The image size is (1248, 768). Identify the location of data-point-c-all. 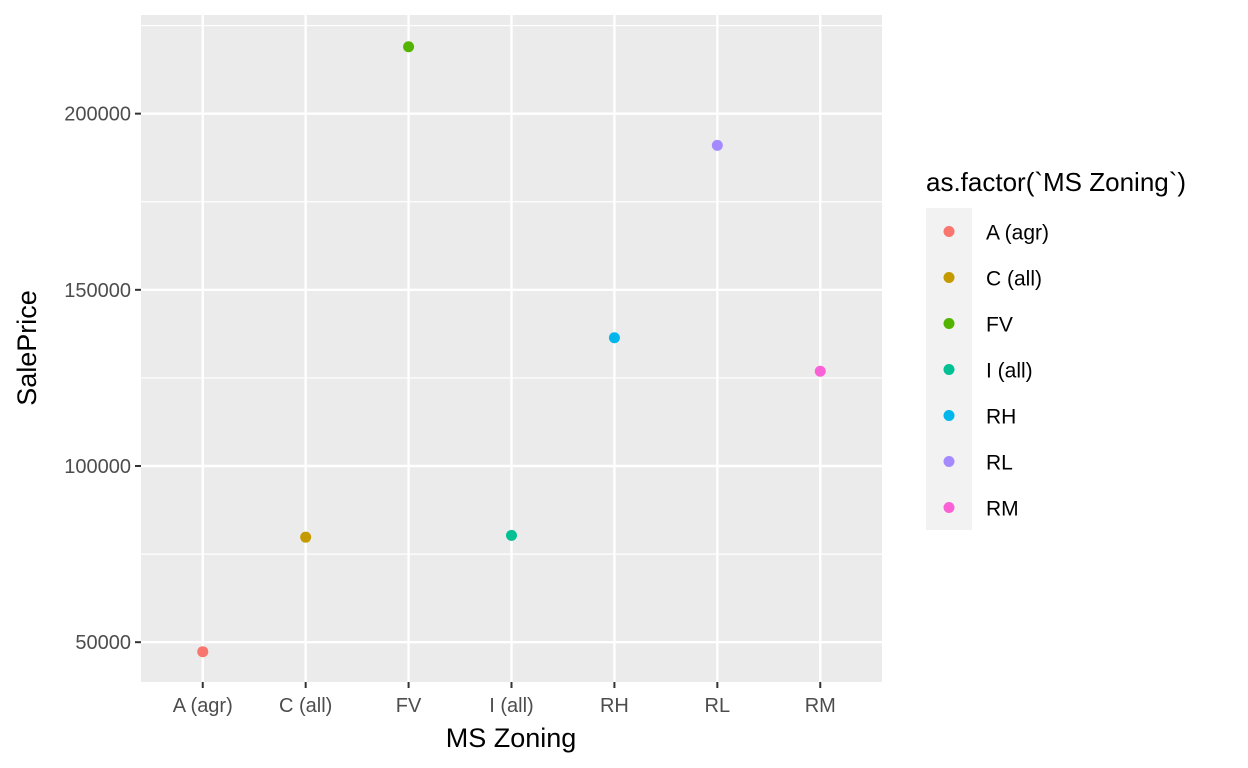
(306, 537).